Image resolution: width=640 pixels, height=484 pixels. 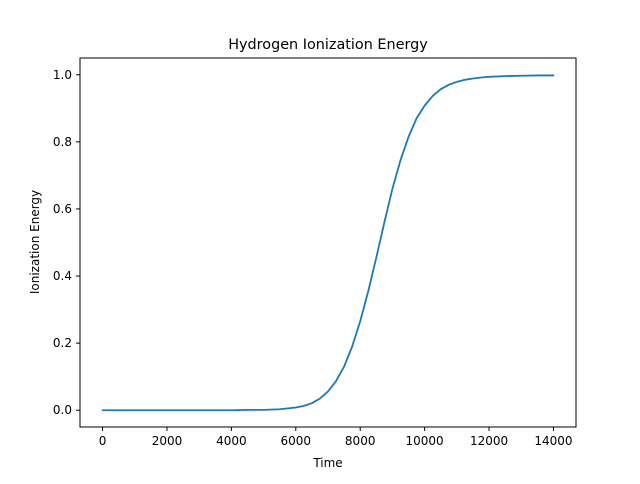 What do you see at coordinates (231, 441) in the screenshot?
I see `x-tick-label: 4000` at bounding box center [231, 441].